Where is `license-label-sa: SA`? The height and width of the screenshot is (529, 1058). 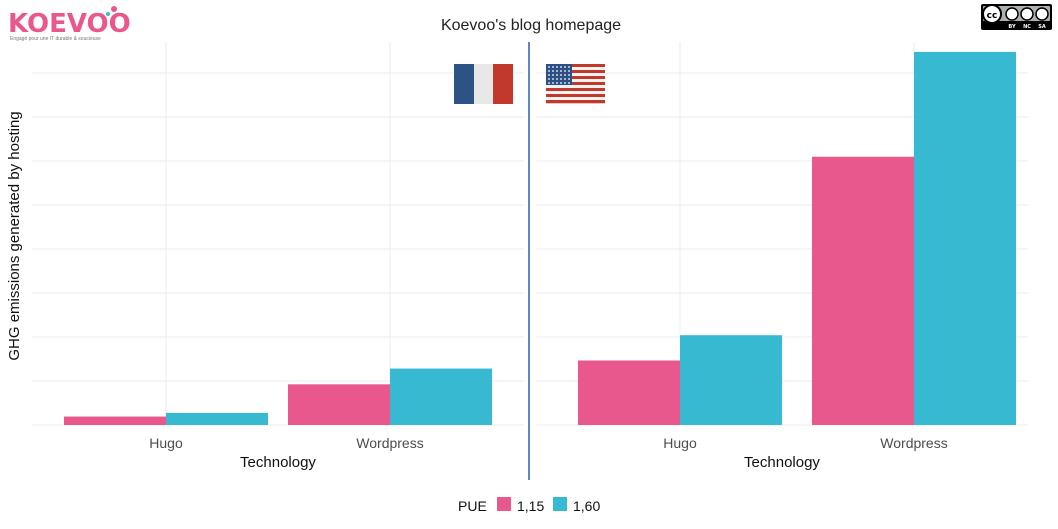 license-label-sa: SA is located at coordinates (1042, 27).